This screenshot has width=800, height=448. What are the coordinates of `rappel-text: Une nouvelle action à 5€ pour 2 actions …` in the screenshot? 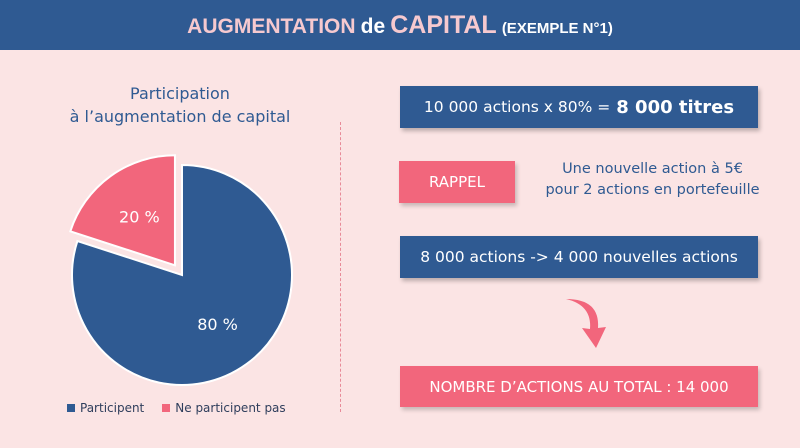 It's located at (652, 180).